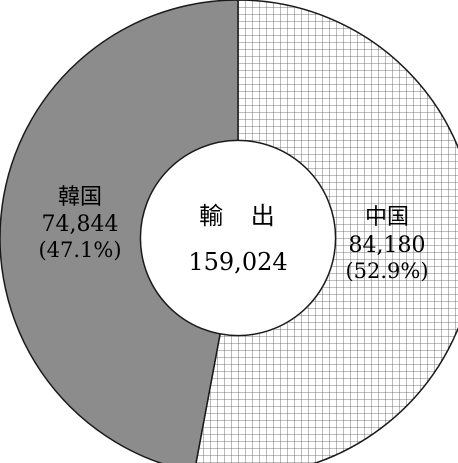  What do you see at coordinates (79, 250) in the screenshot?
I see `slice-percent: (47.1%)` at bounding box center [79, 250].